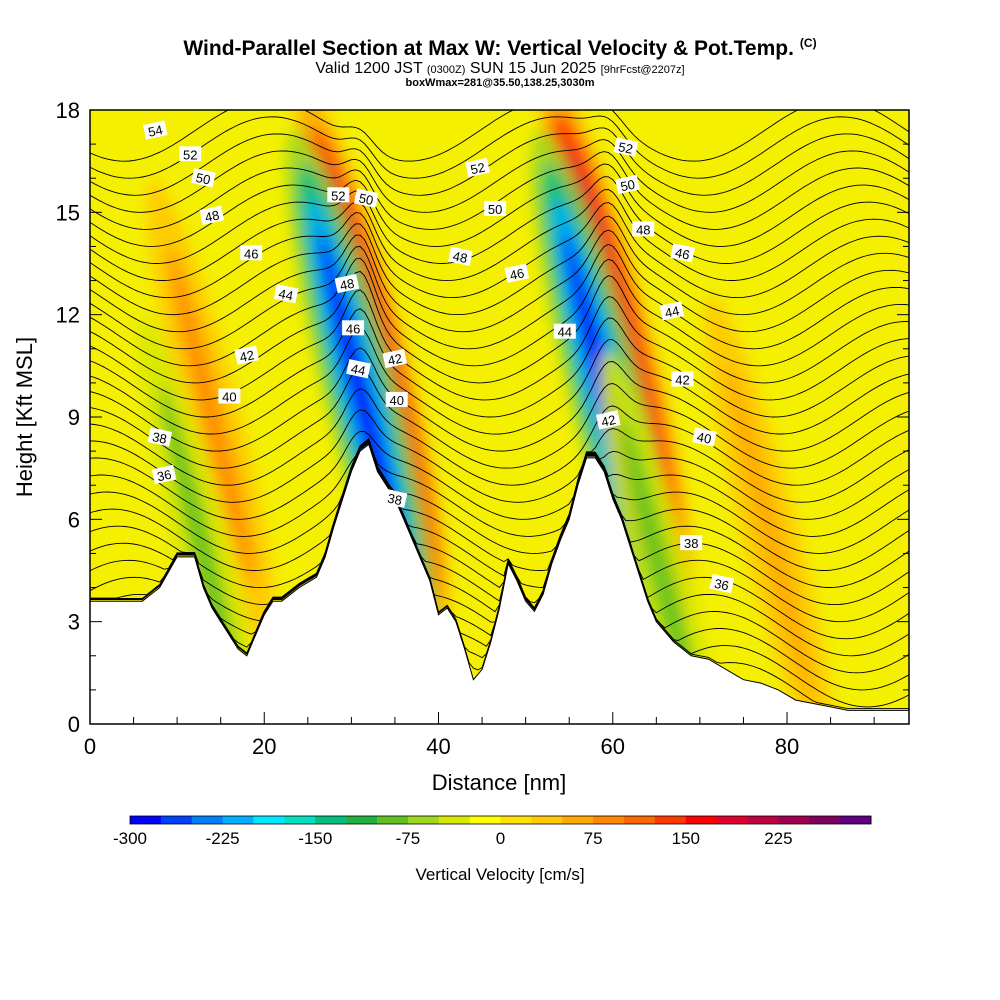 The image size is (1000, 1000). Describe the element at coordinates (808, 43) in the screenshot. I see `title-mark: (C)` at that location.